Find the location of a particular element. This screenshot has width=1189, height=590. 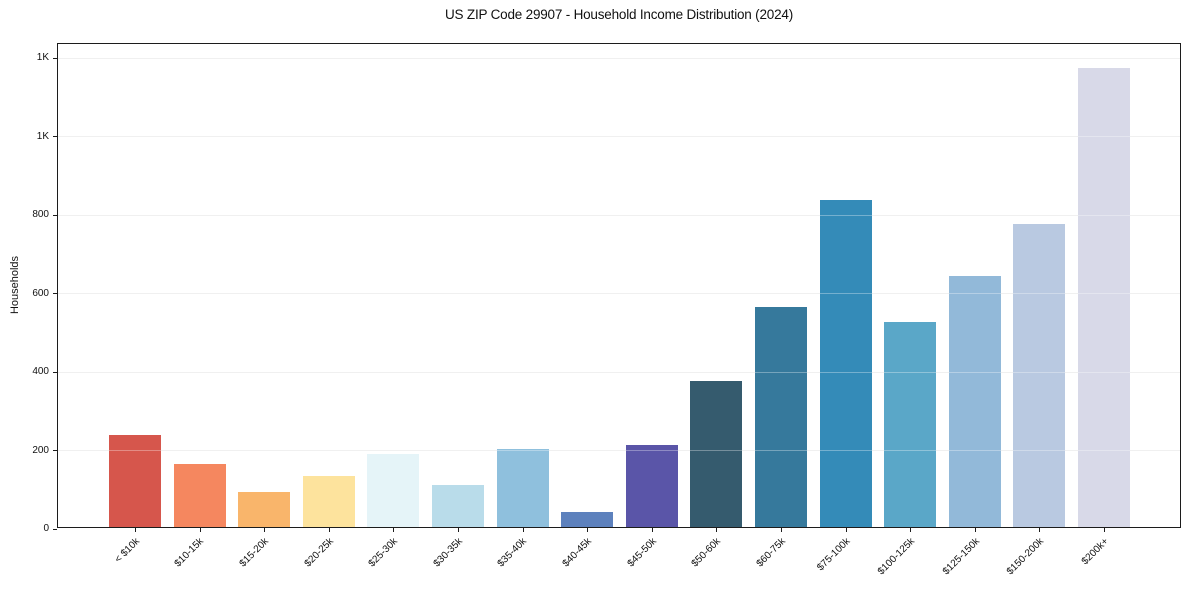

y-tick-label: 800 is located at coordinates (40, 215).